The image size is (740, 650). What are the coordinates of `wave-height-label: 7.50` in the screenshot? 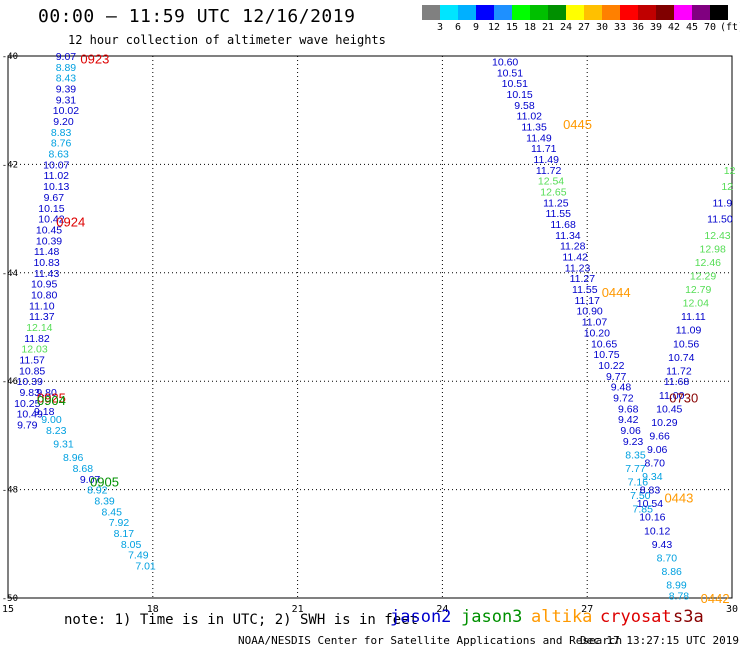 It's located at (640, 496).